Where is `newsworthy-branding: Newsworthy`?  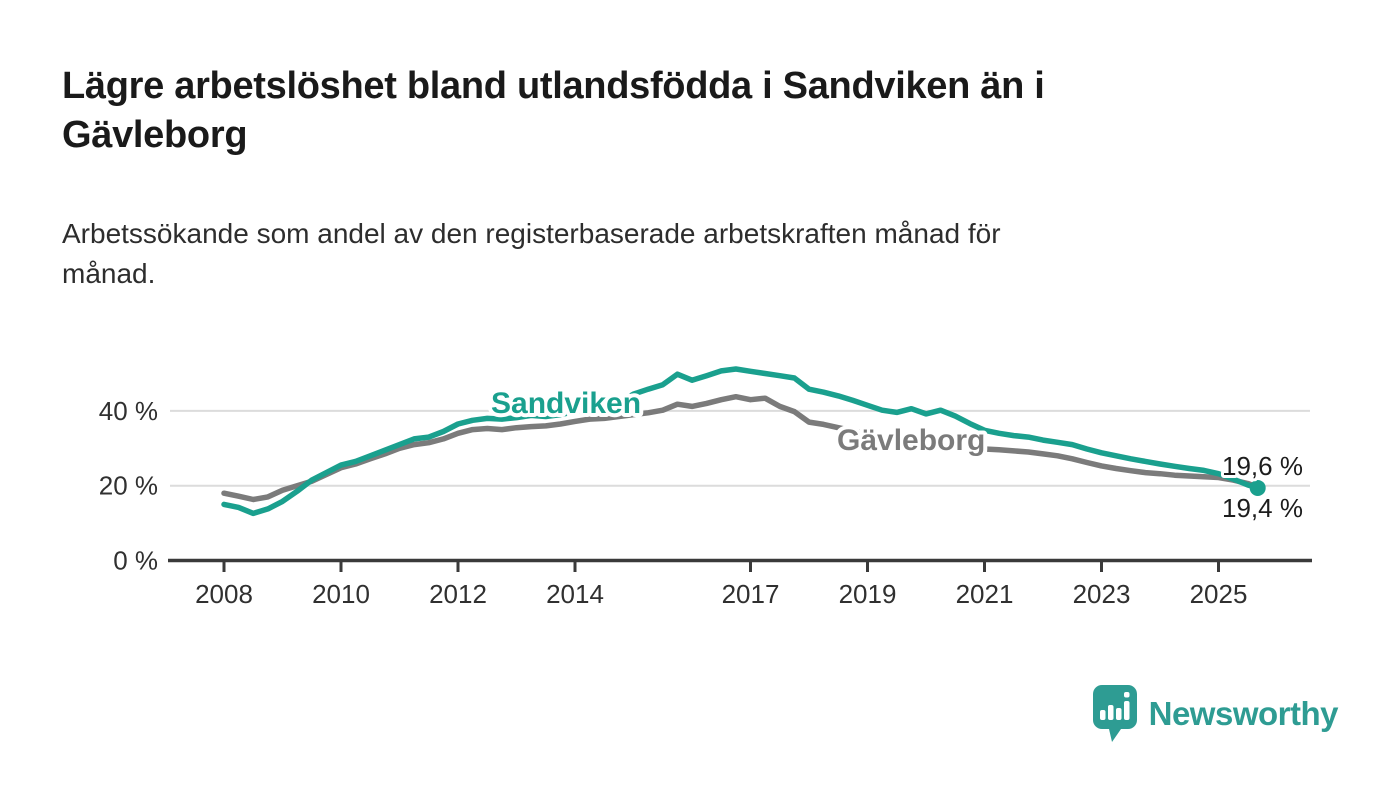 newsworthy-branding: Newsworthy is located at coordinates (1215, 714).